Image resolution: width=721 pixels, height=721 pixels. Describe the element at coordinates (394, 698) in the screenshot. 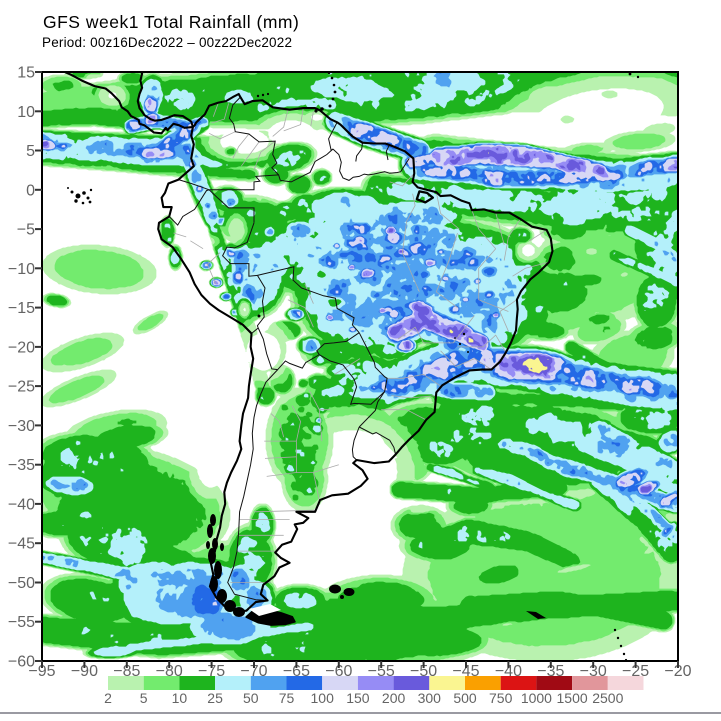

I see `svg-text: 200` at that location.